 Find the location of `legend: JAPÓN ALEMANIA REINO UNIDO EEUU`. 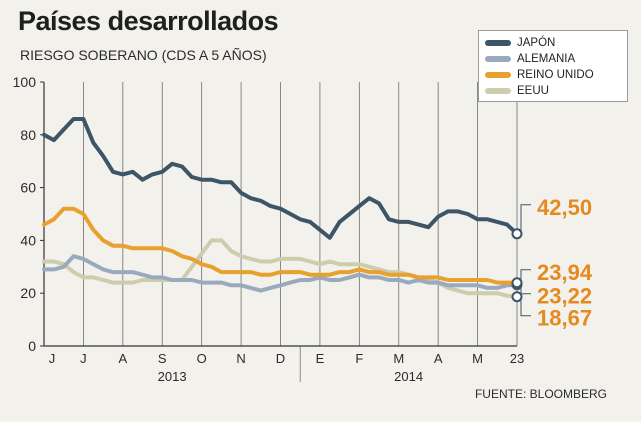

legend: JAPÓN ALEMANIA REINO UNIDO EEUU is located at coordinates (553, 66).